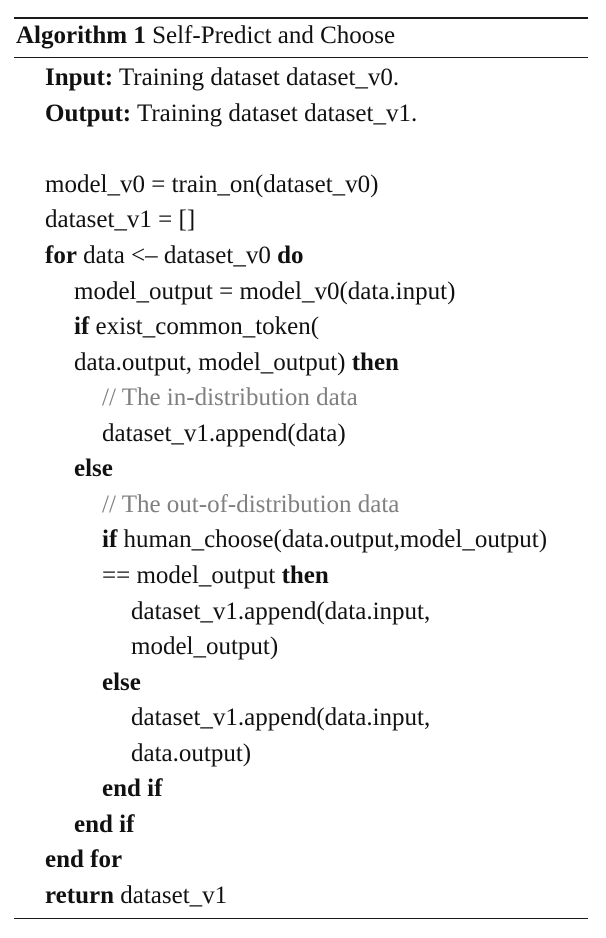 Image resolution: width=606 pixels, height=938 pixels. I want to click on algorithm-caption: Algorithm 1 Self-Predict and Choose, so click(205, 36).